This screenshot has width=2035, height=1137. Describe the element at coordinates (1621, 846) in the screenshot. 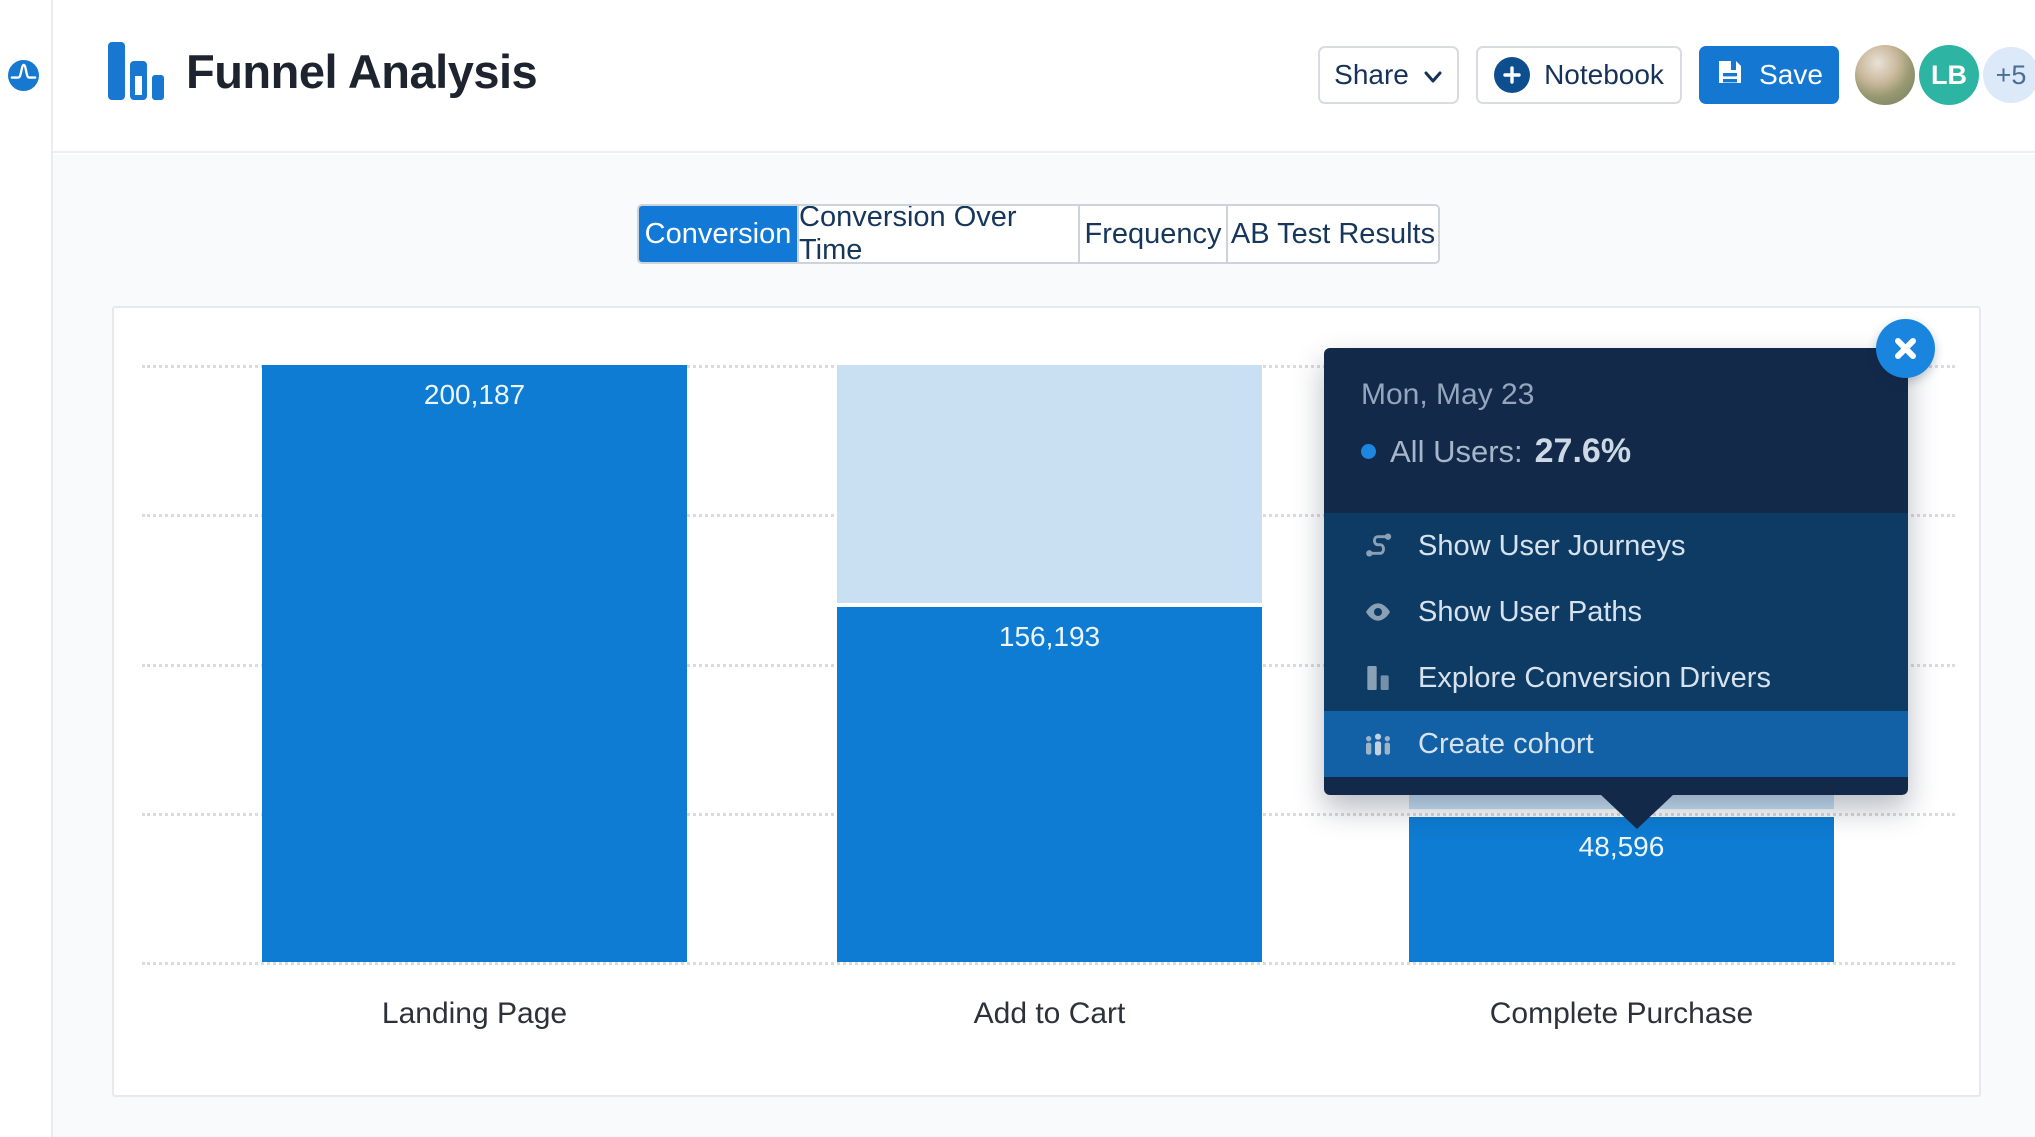

I see `bar-value-label: 48,596` at that location.